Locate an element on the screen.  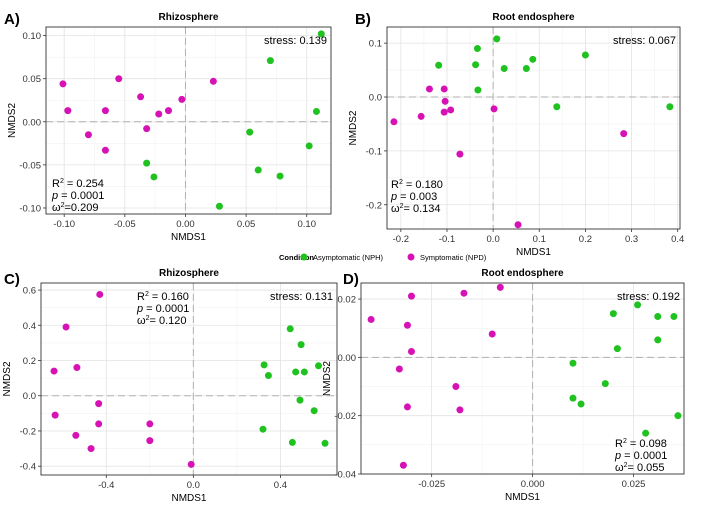
y-tick-label: 0.05 is located at coordinates (32, 79).